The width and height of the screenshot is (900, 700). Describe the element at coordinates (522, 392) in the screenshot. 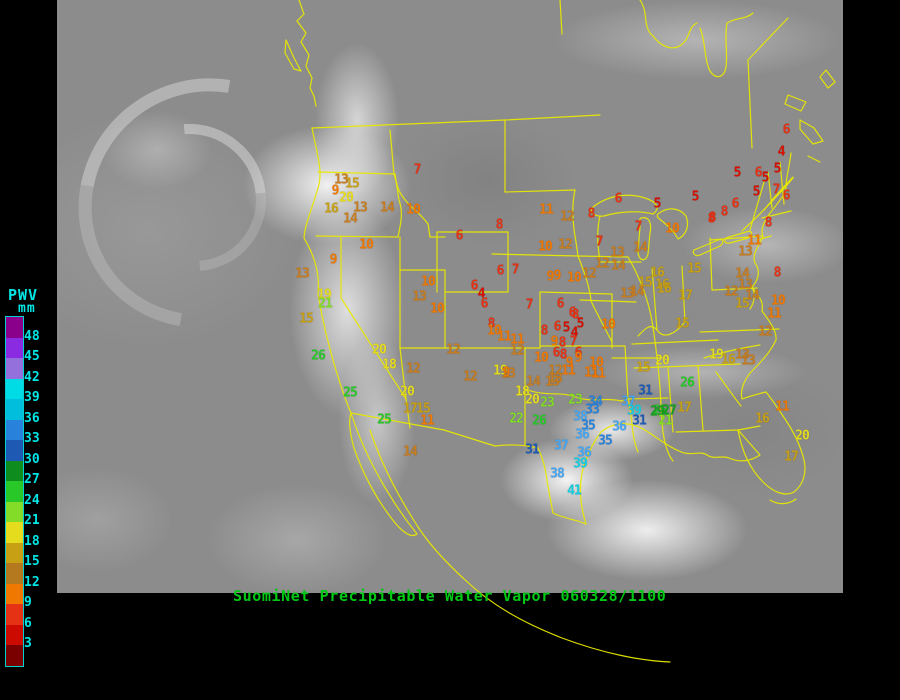

I see `pwv-station-value: 18` at that location.